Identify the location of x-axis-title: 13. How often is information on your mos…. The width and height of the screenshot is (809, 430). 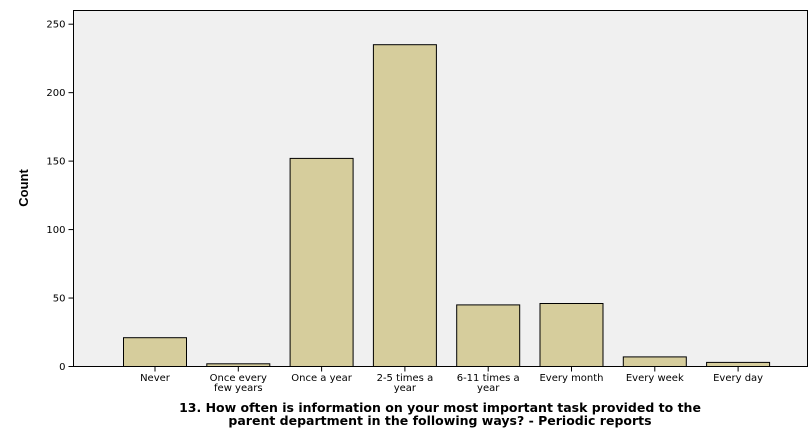
(440, 414).